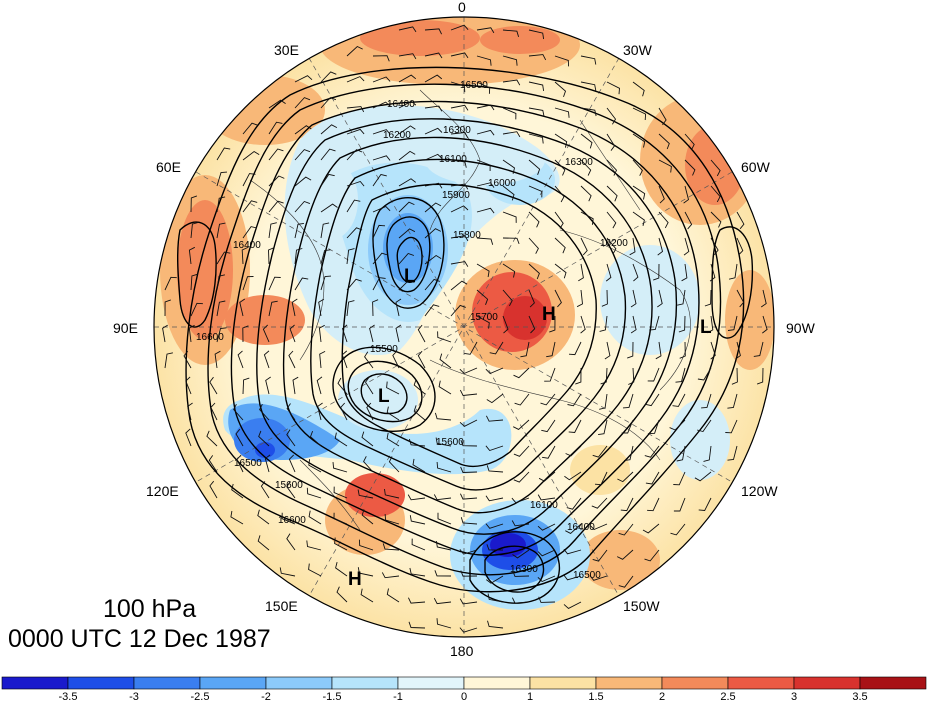 The width and height of the screenshot is (928, 702). What do you see at coordinates (755, 167) in the screenshot?
I see `lon-label-60w: 60W` at bounding box center [755, 167].